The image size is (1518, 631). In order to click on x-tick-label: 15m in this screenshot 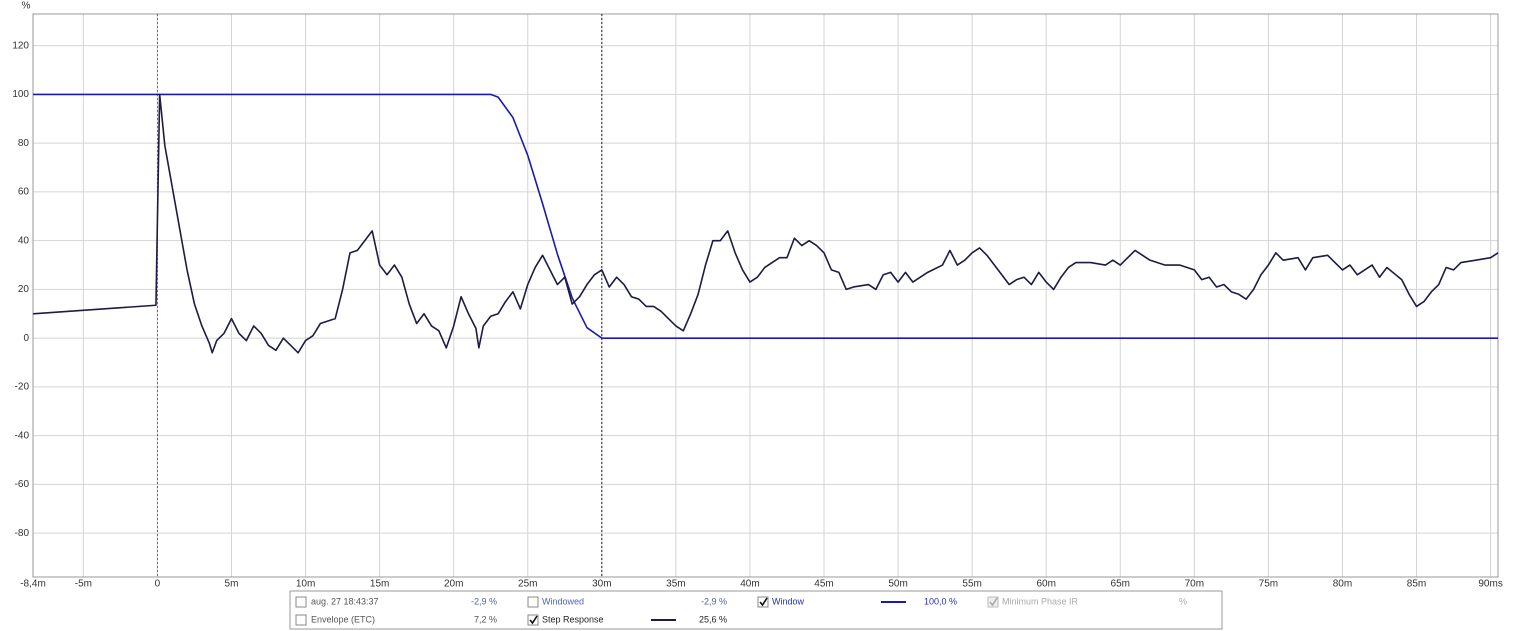, I will do `click(379, 584)`.